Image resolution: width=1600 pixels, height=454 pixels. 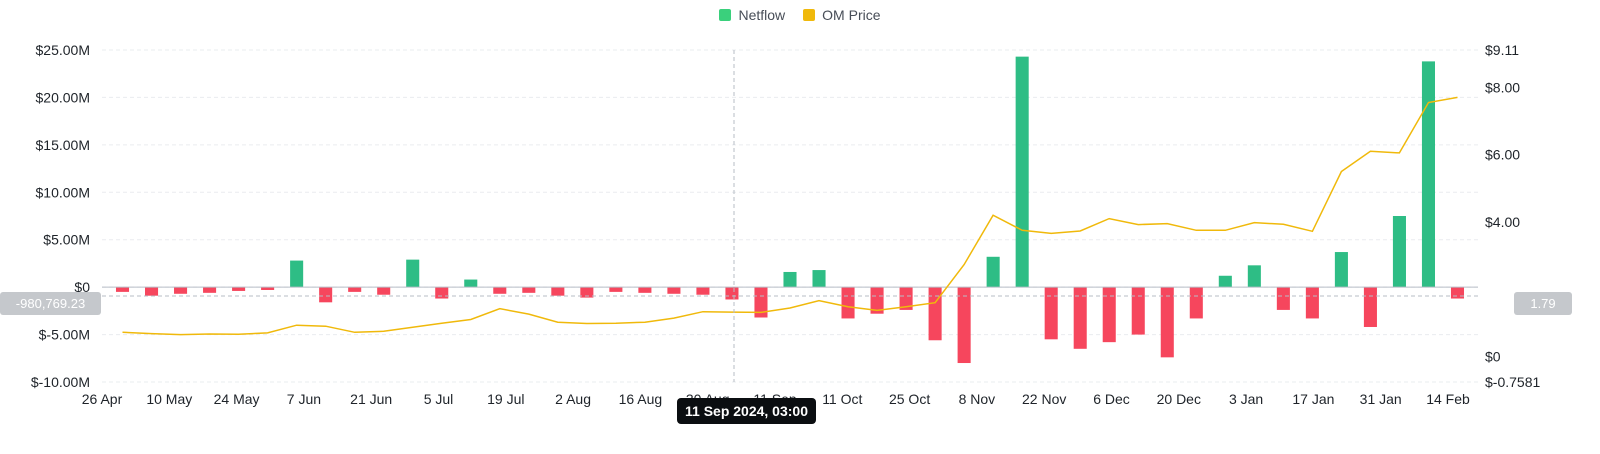 What do you see at coordinates (63, 50) in the screenshot?
I see `left-tick-label: $25.00M` at bounding box center [63, 50].